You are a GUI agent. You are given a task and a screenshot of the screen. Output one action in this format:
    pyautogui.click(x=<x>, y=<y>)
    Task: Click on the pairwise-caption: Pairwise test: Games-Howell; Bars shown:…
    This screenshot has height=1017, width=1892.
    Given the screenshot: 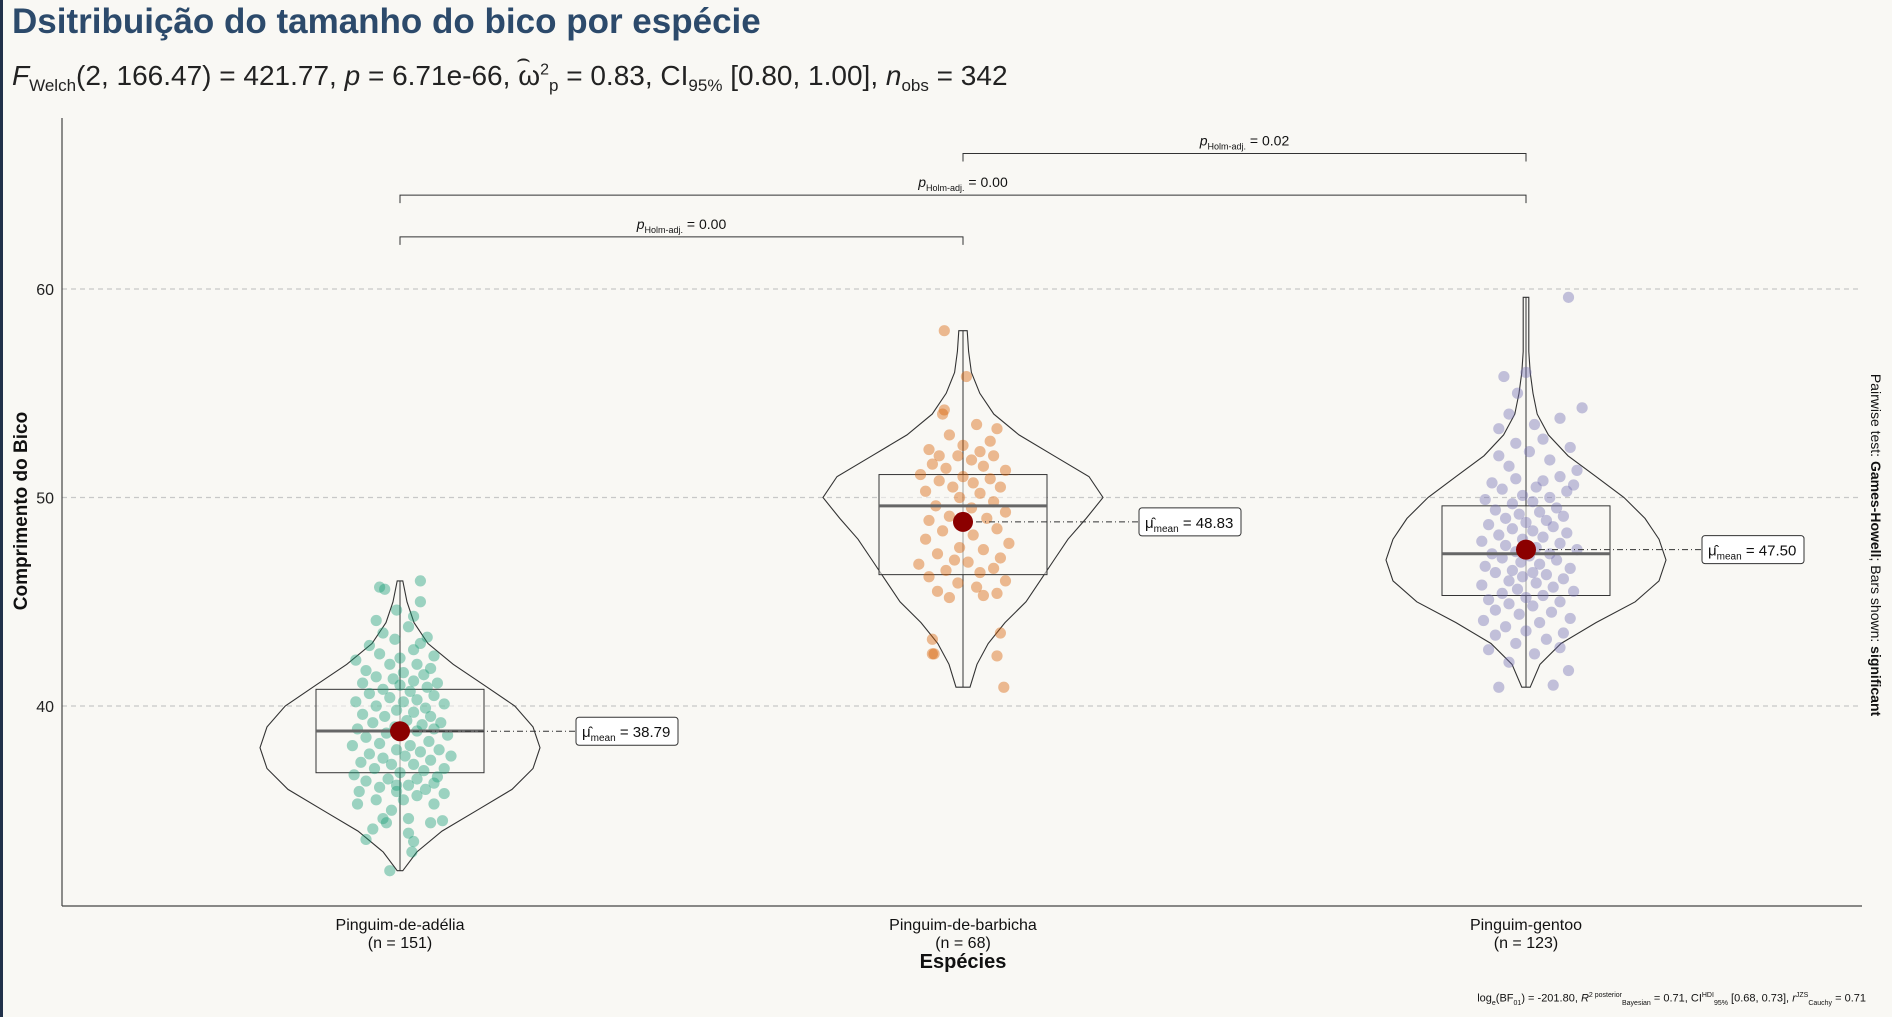 What is the action you would take?
    pyautogui.click(x=1876, y=545)
    